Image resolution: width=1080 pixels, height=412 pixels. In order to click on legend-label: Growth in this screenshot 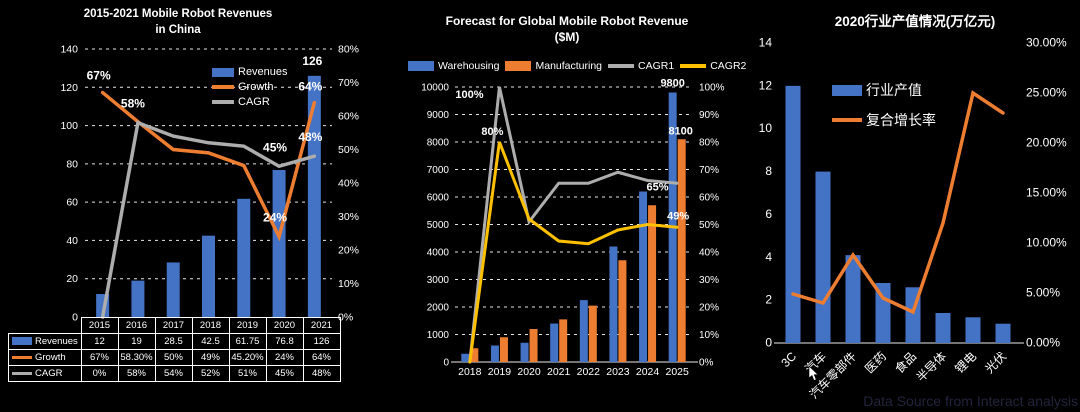, I will do `click(256, 87)`.